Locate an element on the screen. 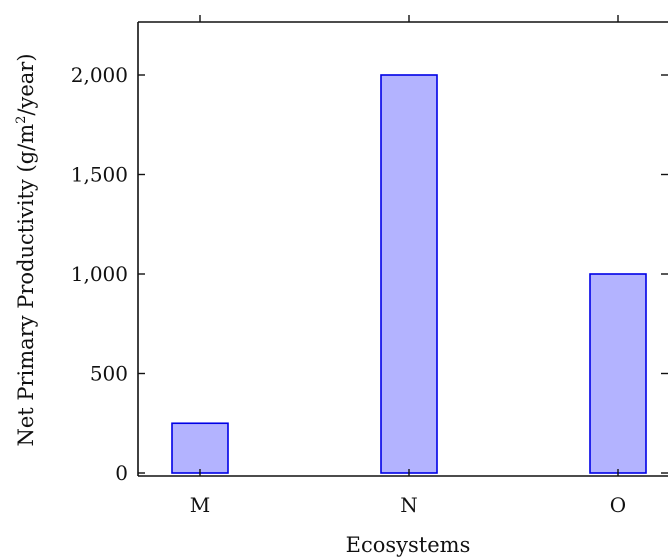  bar-N is located at coordinates (409, 274).